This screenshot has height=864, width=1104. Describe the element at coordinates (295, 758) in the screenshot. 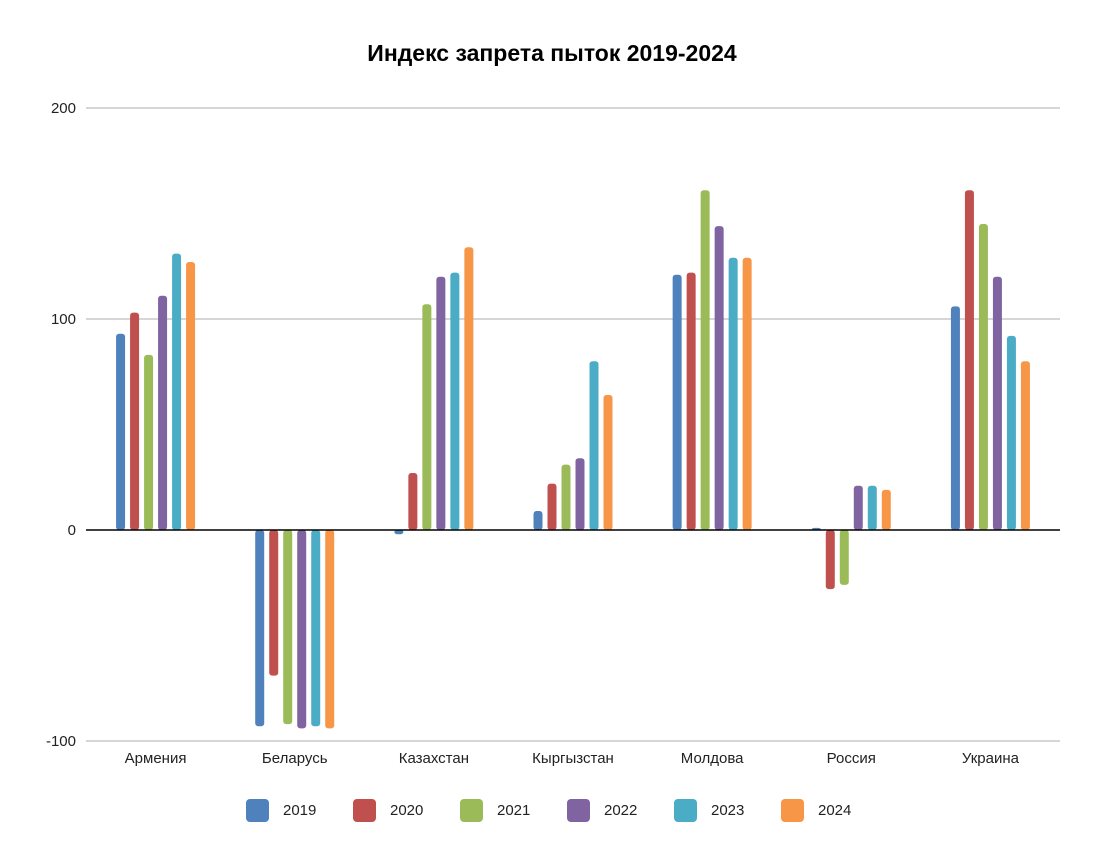

I see `x-tick-label: Беларусь` at that location.